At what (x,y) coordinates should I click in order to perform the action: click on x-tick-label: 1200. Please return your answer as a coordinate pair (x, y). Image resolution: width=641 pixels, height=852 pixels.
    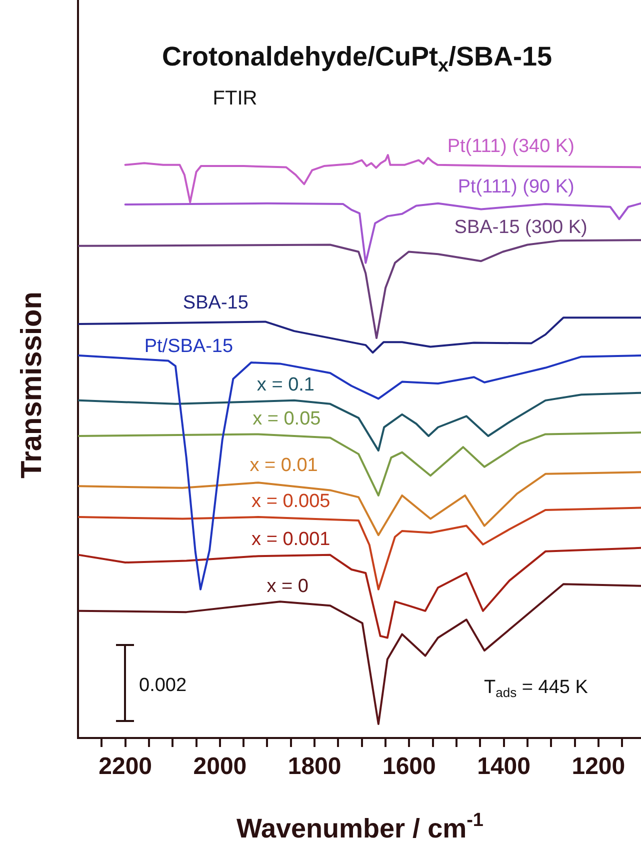
    Looking at the image, I should click on (599, 766).